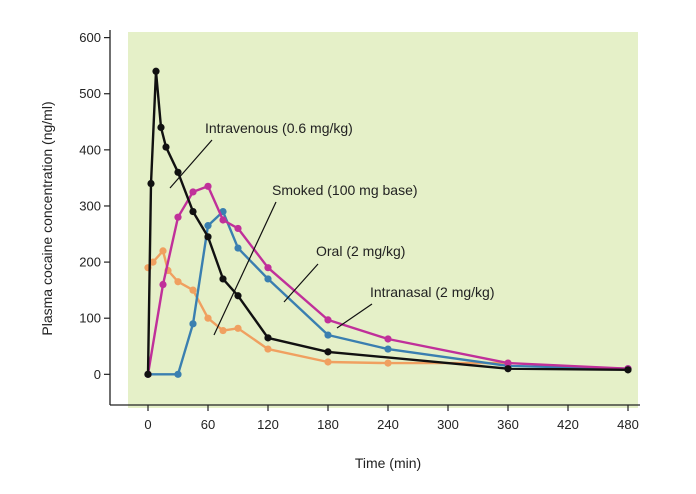 Image resolution: width=696 pixels, height=494 pixels. Describe the element at coordinates (448, 424) in the screenshot. I see `x-tick-label-300: 300` at that location.